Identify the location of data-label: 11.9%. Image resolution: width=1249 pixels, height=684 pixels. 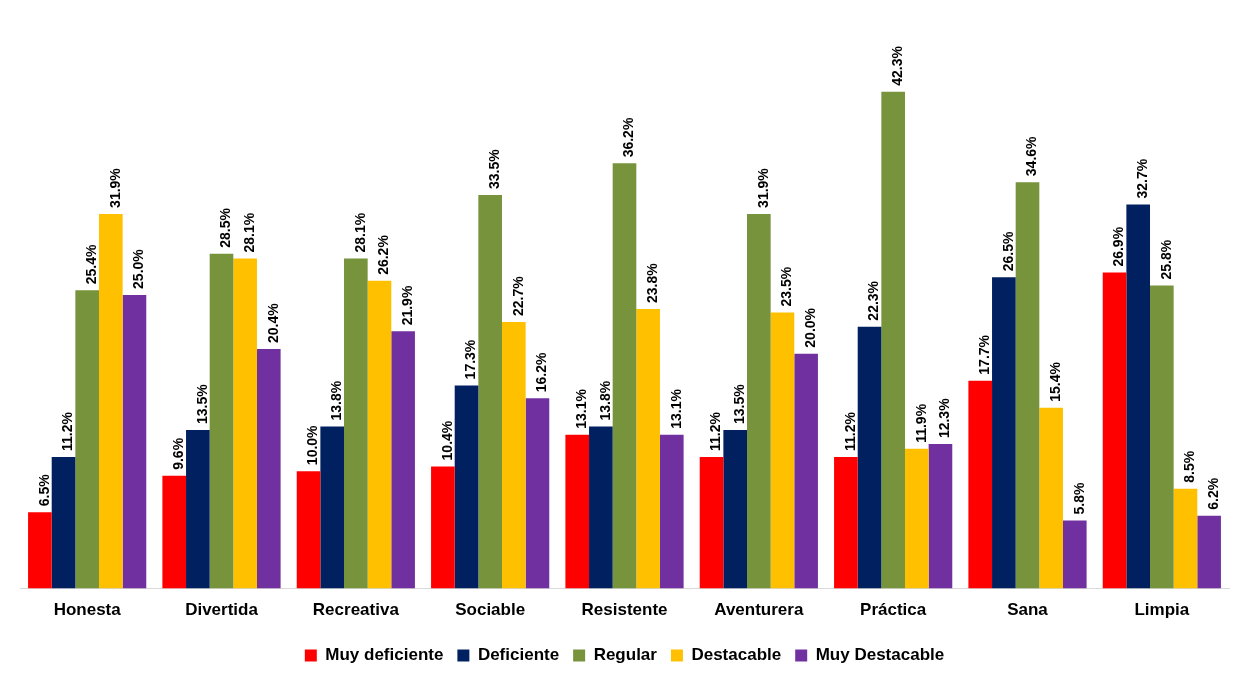
(920, 423).